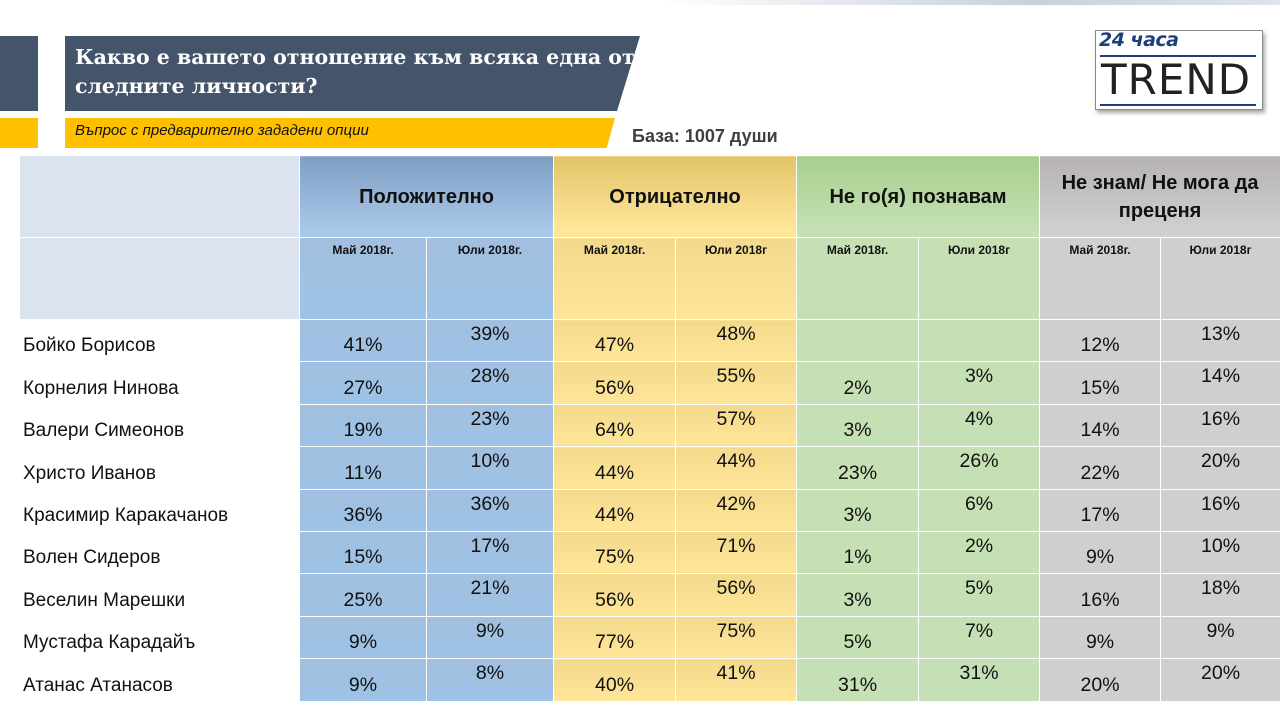  Describe the element at coordinates (490, 680) in the screenshot. I see `value-cell: 8%` at that location.